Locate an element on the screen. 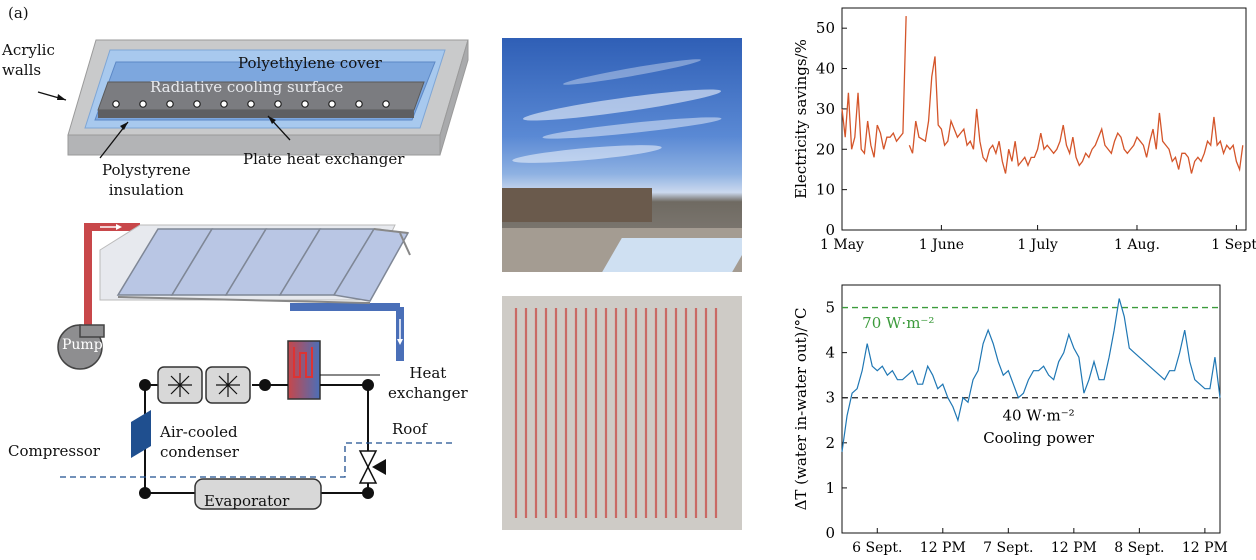  y-tick-label: 1 is located at coordinates (830, 488).